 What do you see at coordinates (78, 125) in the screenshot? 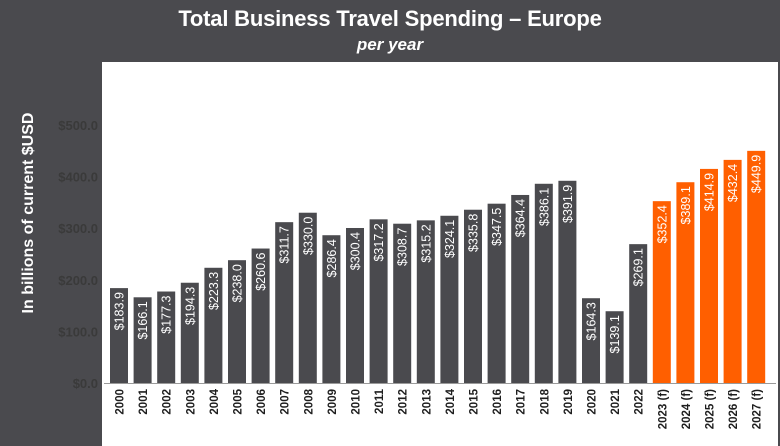
I see `y-tick-label: $500.0` at bounding box center [78, 125].